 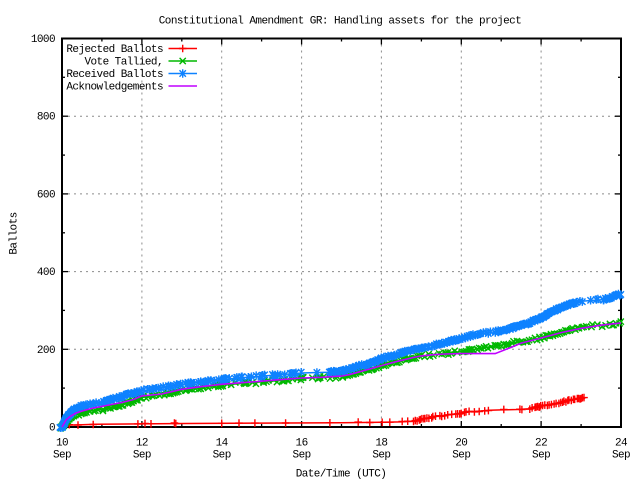 I want to click on svg-text: 0, so click(x=52, y=429).